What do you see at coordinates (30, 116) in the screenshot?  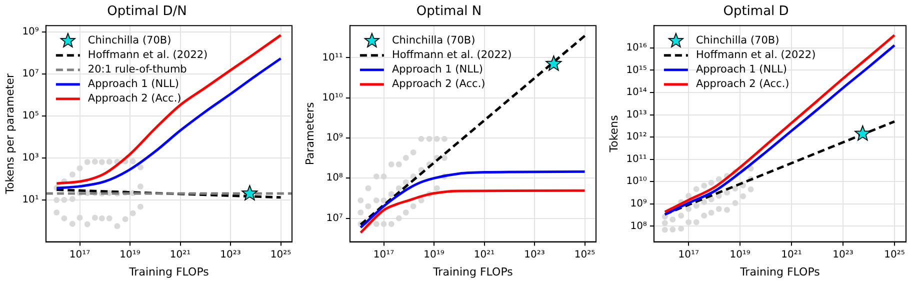 I see `y-tick-label: 10⁵` at bounding box center [30, 116].